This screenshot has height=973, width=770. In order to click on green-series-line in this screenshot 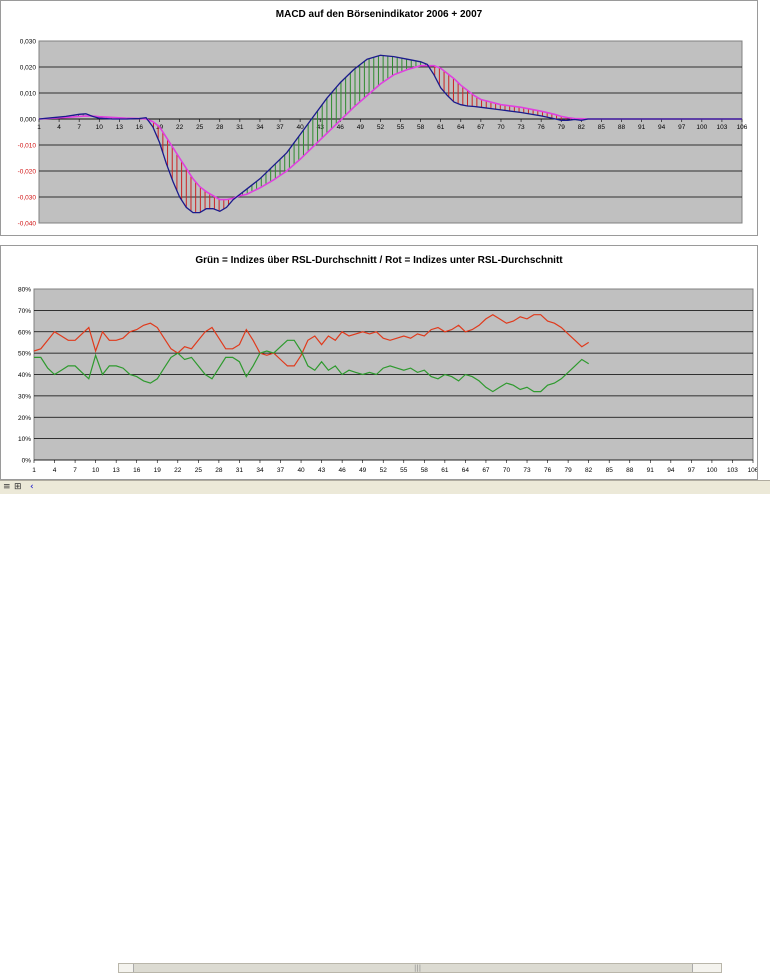, I will do `click(312, 366)`.